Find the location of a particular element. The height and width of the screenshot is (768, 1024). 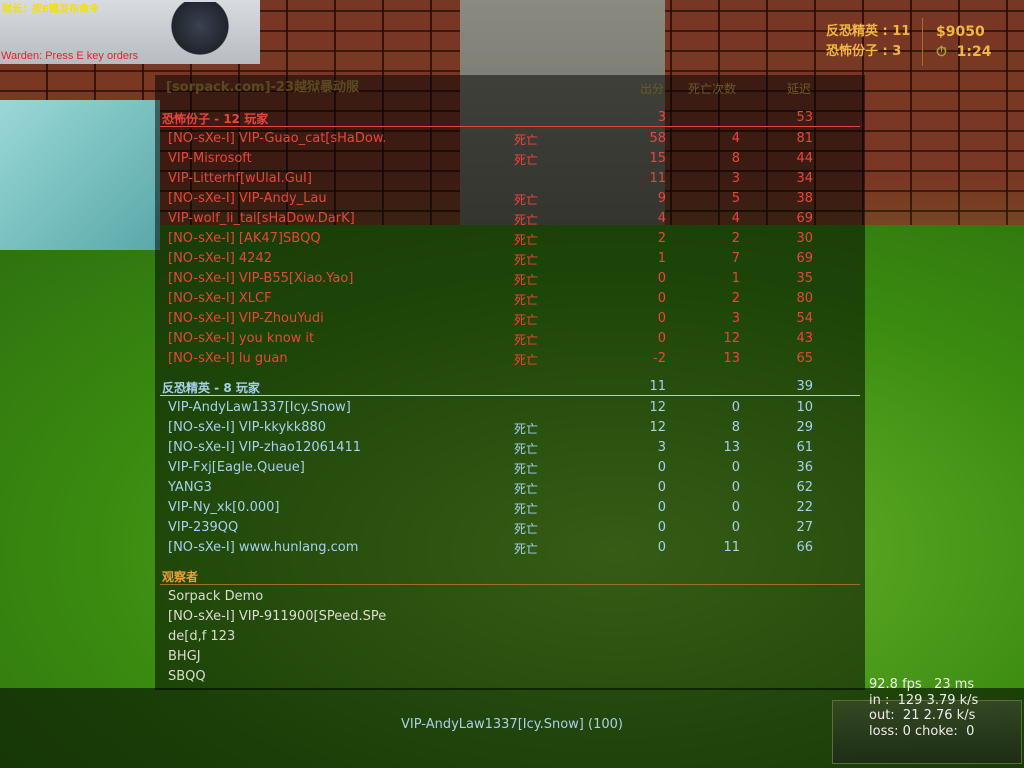

player-score: 15 is located at coordinates (657, 158).